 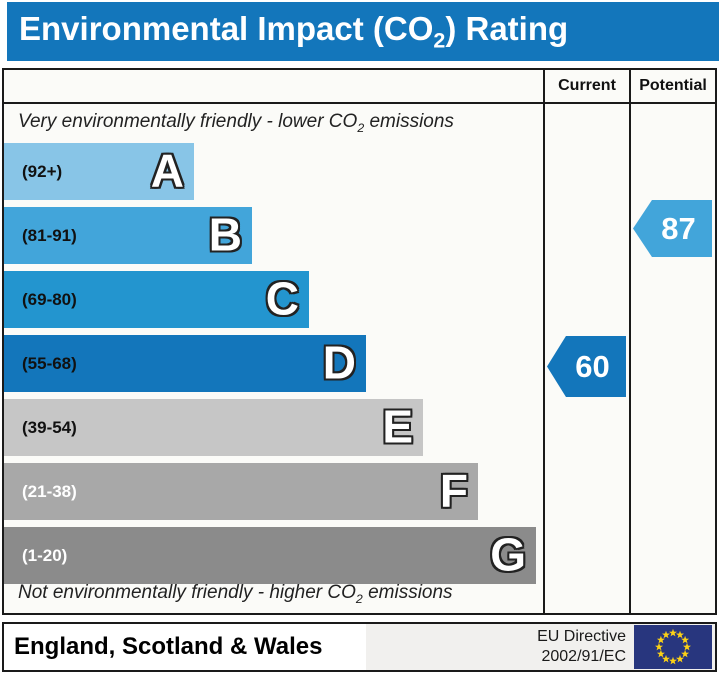 What do you see at coordinates (407, 593) in the screenshot?
I see `bottom-caption-suffix: emissions` at bounding box center [407, 593].